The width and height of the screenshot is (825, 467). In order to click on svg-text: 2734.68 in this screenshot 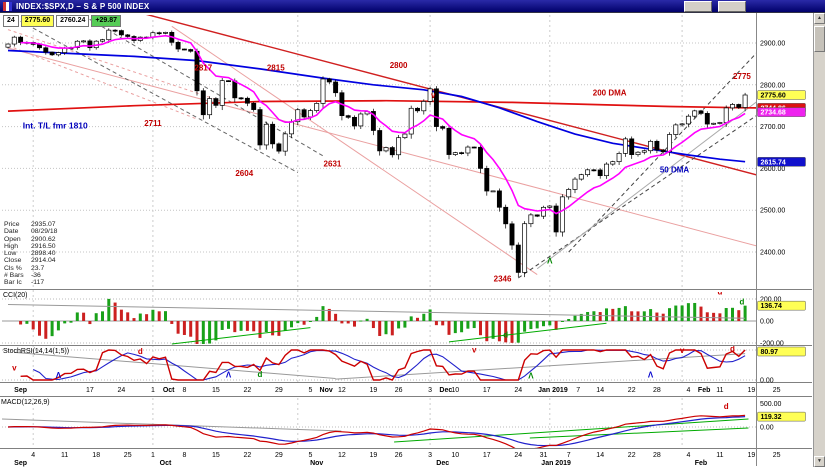, I will do `click(773, 113)`.